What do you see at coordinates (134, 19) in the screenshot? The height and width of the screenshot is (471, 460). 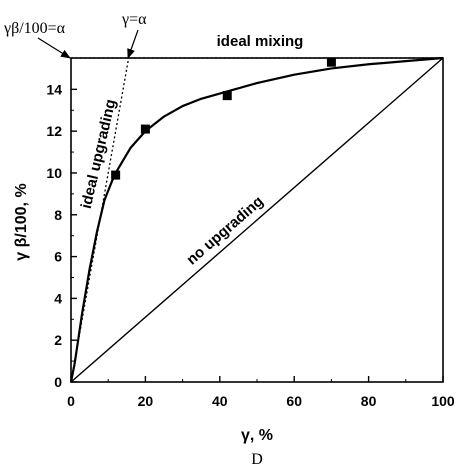 I see `ideal-upgrading-formula-label: γ=α` at bounding box center [134, 19].